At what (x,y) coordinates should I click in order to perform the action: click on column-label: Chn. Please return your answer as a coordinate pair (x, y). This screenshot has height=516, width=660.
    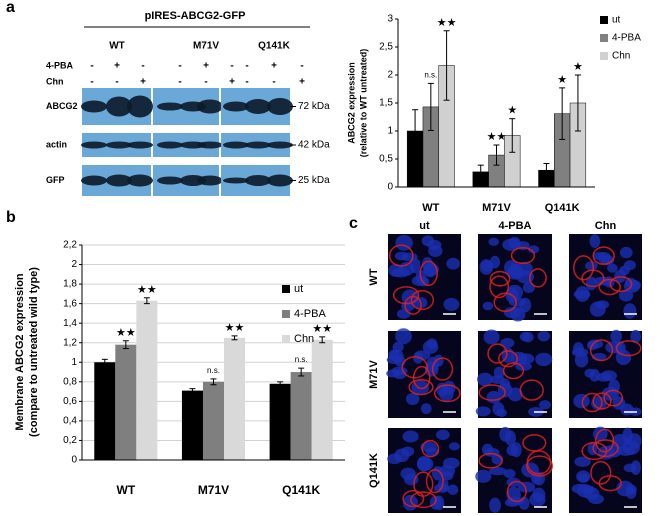
    Looking at the image, I should click on (606, 226).